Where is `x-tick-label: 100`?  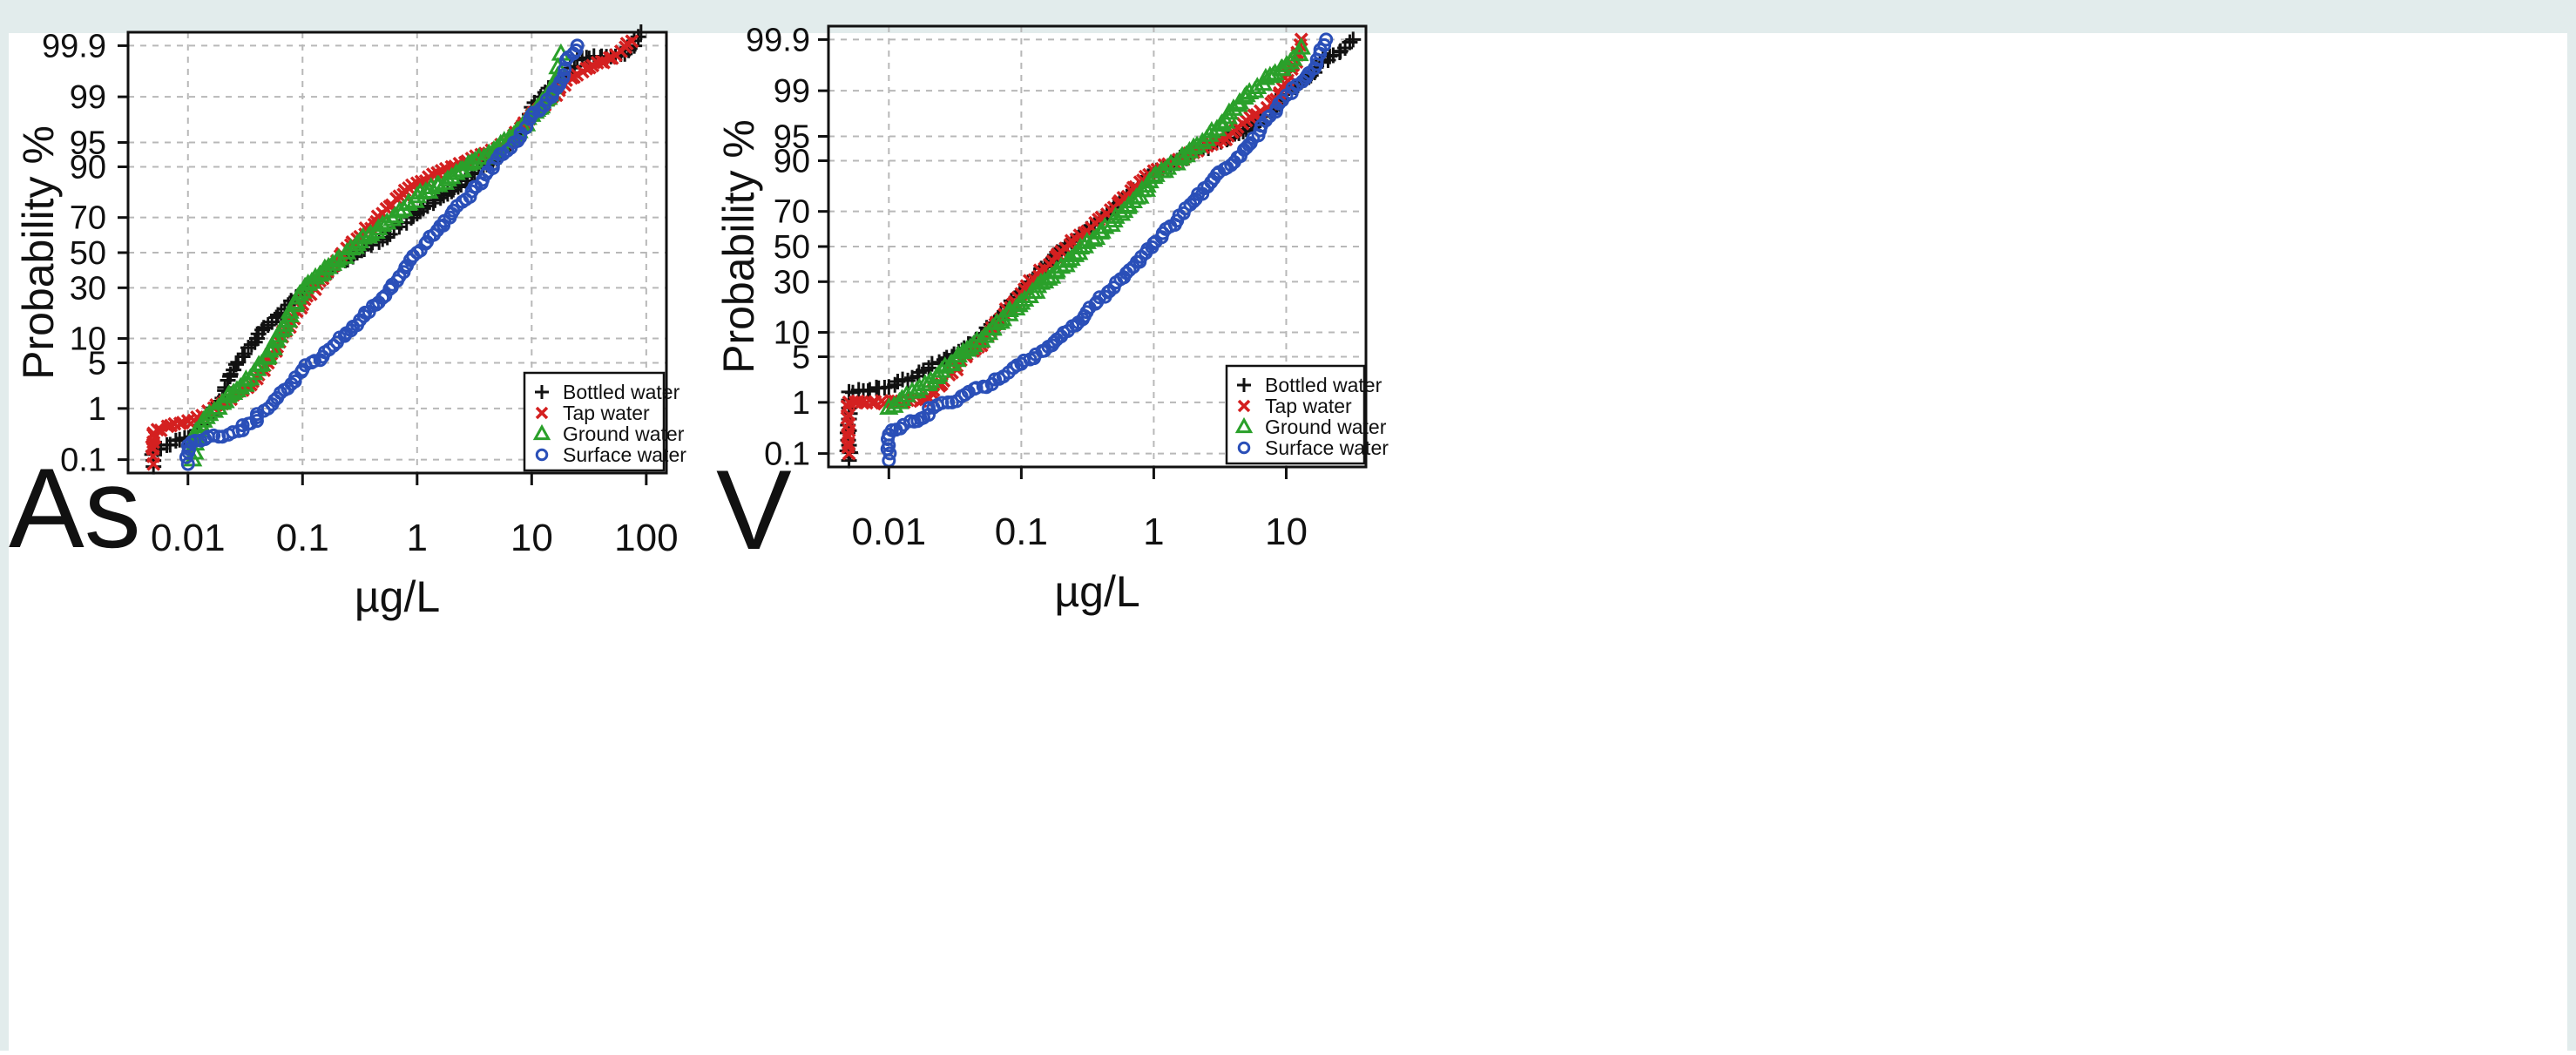
x-tick-label: 100 is located at coordinates (646, 538).